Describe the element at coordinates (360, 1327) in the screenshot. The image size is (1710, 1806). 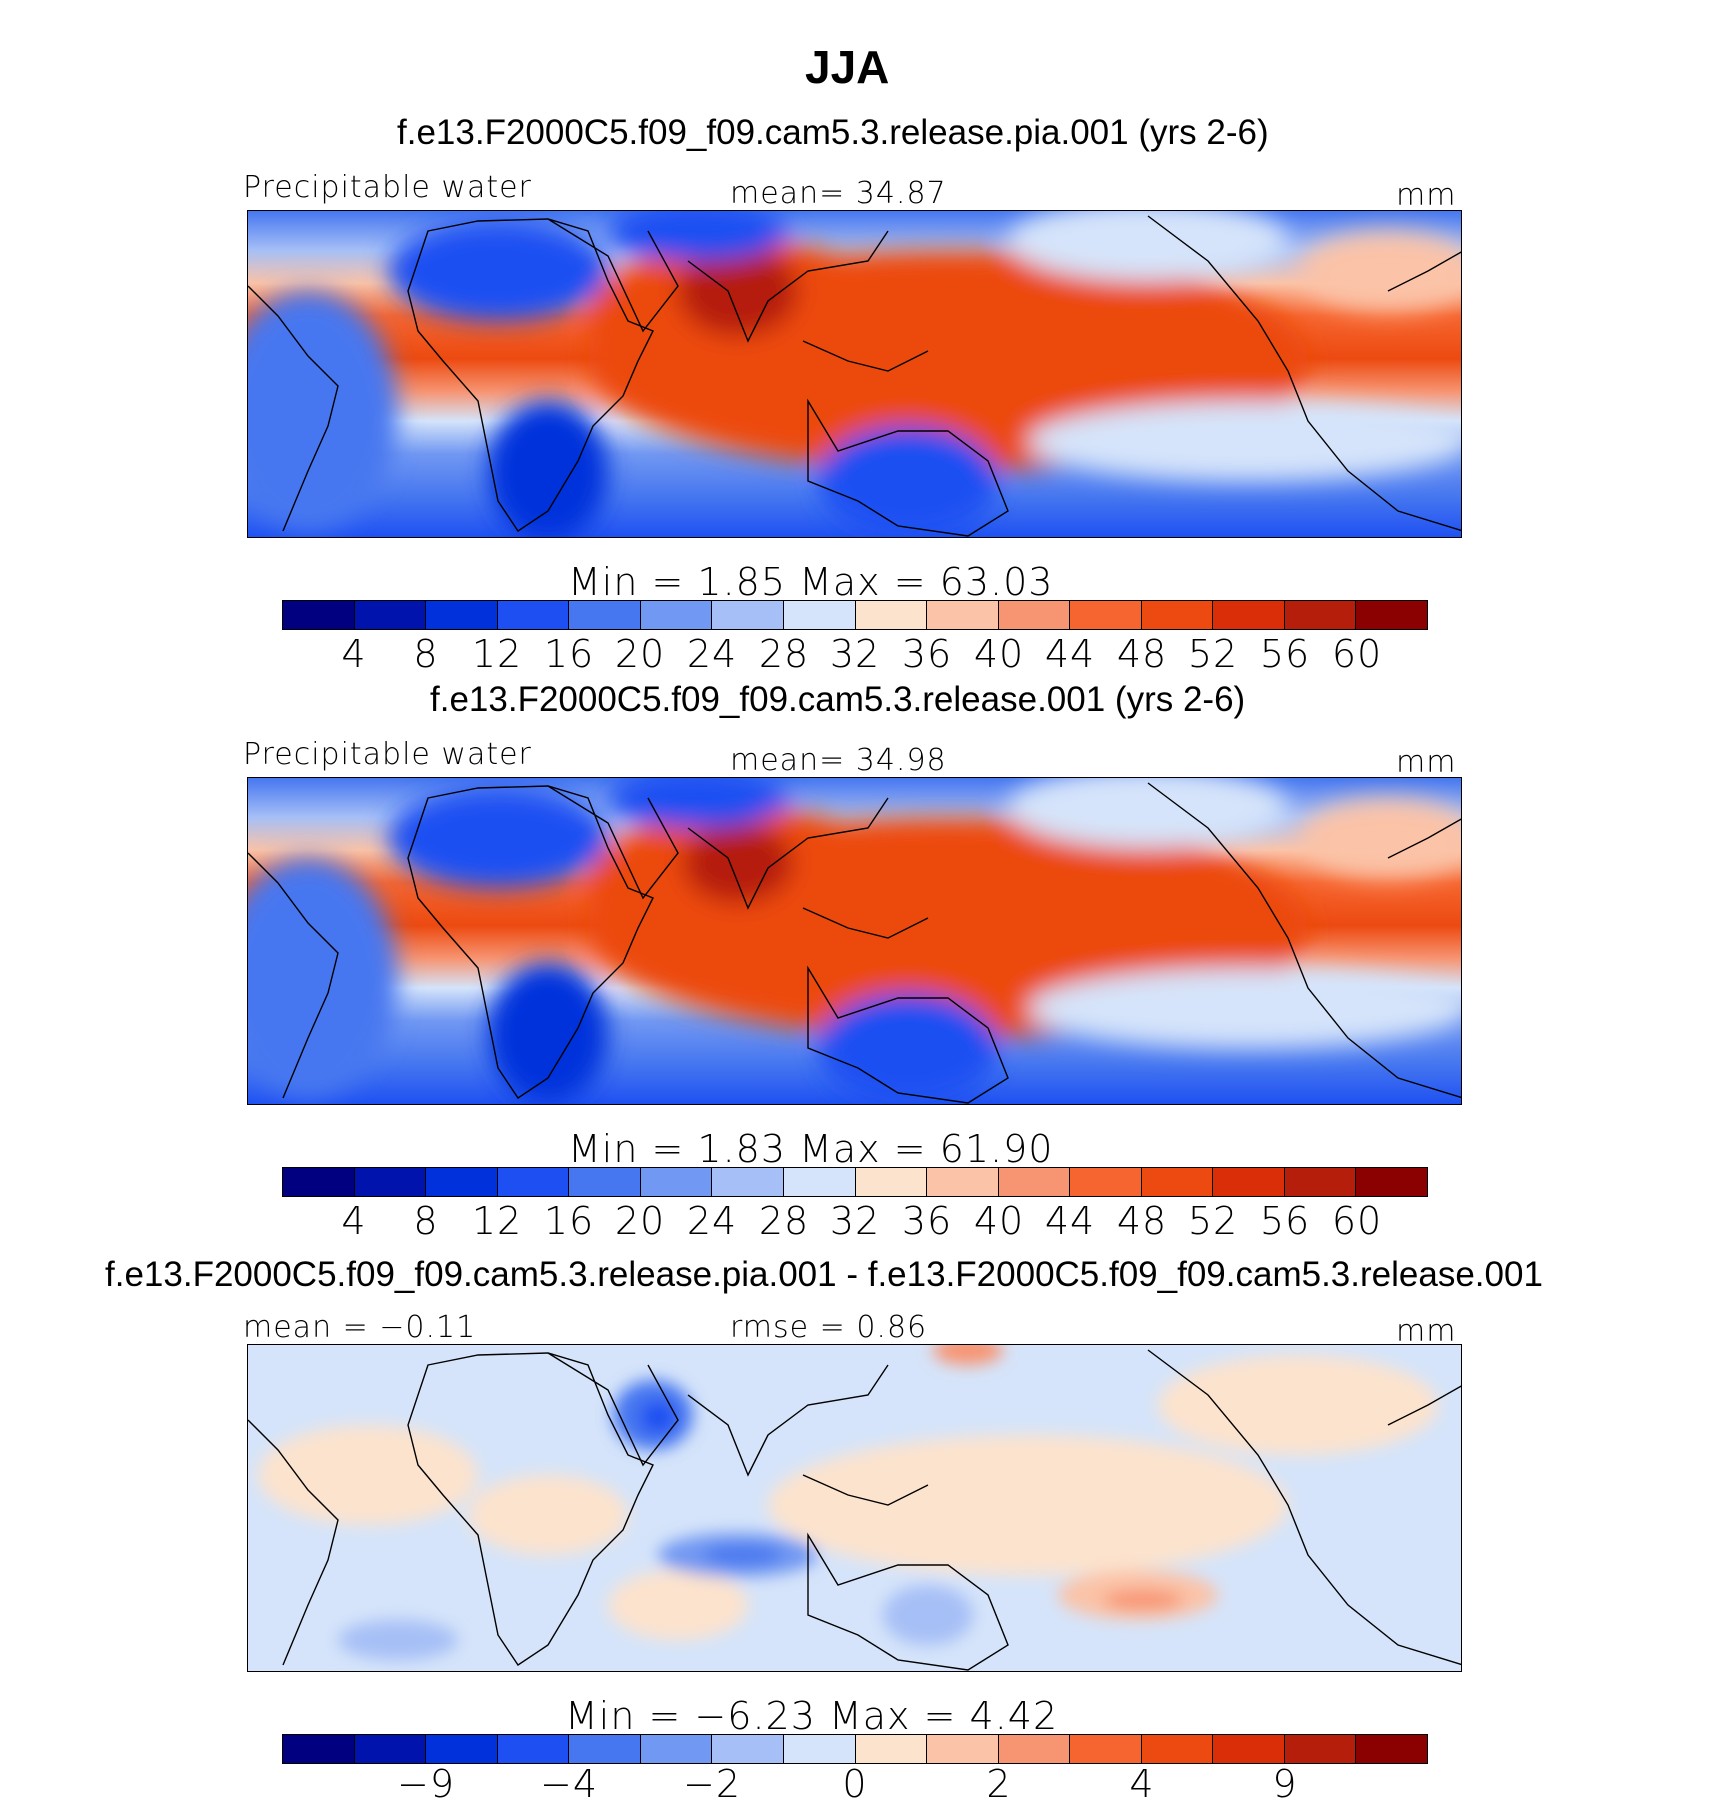
I see `panel3-mean-label: mean = −0.11` at that location.